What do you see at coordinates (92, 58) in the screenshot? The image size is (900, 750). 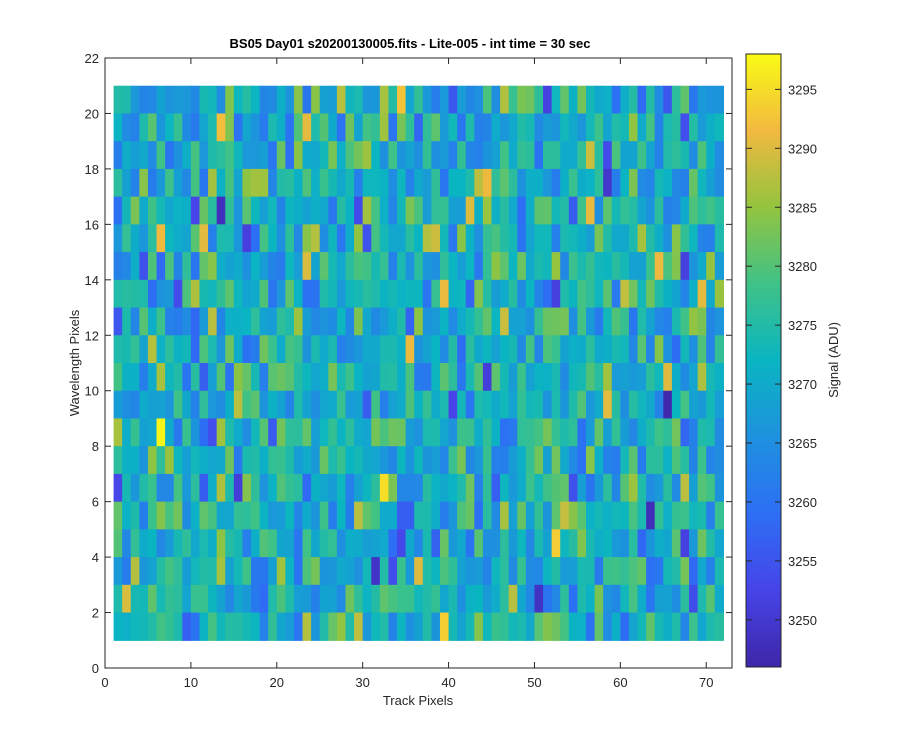 I see `y-tick-label: 22` at bounding box center [92, 58].